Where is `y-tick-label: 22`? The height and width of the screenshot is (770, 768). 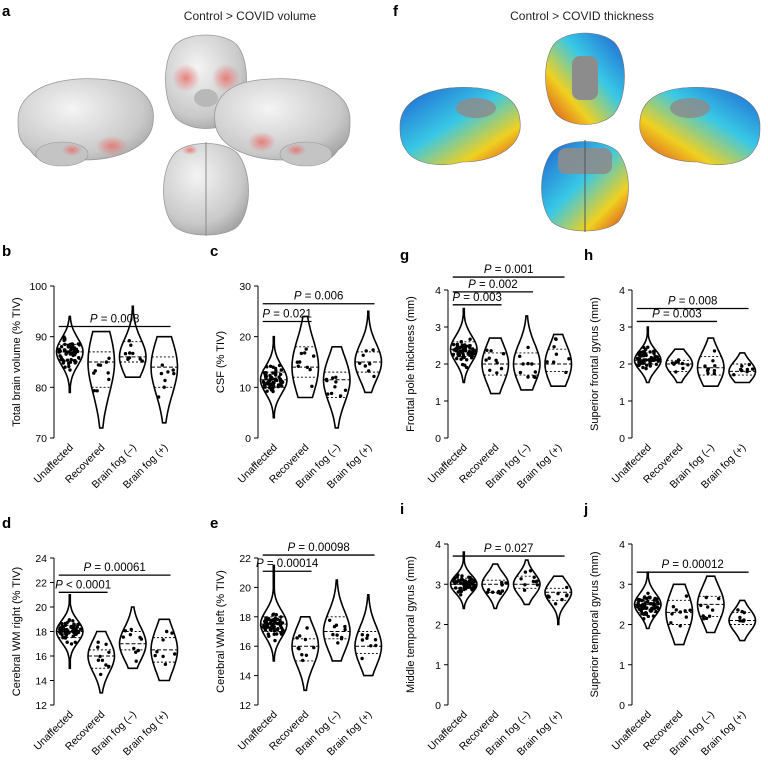
y-tick-label: 22 is located at coordinates (41, 584).